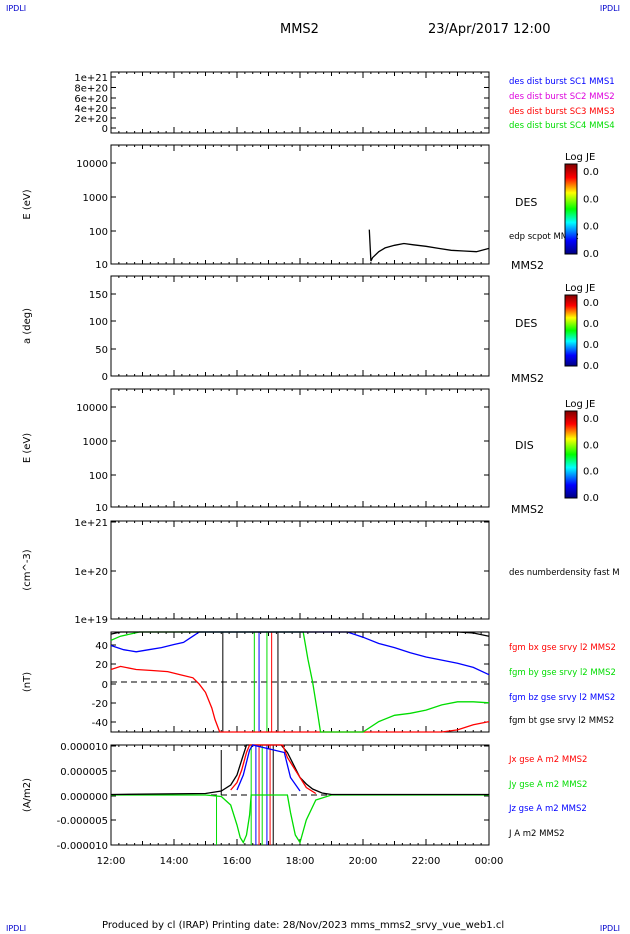 The height and width of the screenshot is (934, 630). Describe the element at coordinates (561, 721) in the screenshot. I see `legend-entry: fgm bt gse srvy l2 MMS2` at that location.